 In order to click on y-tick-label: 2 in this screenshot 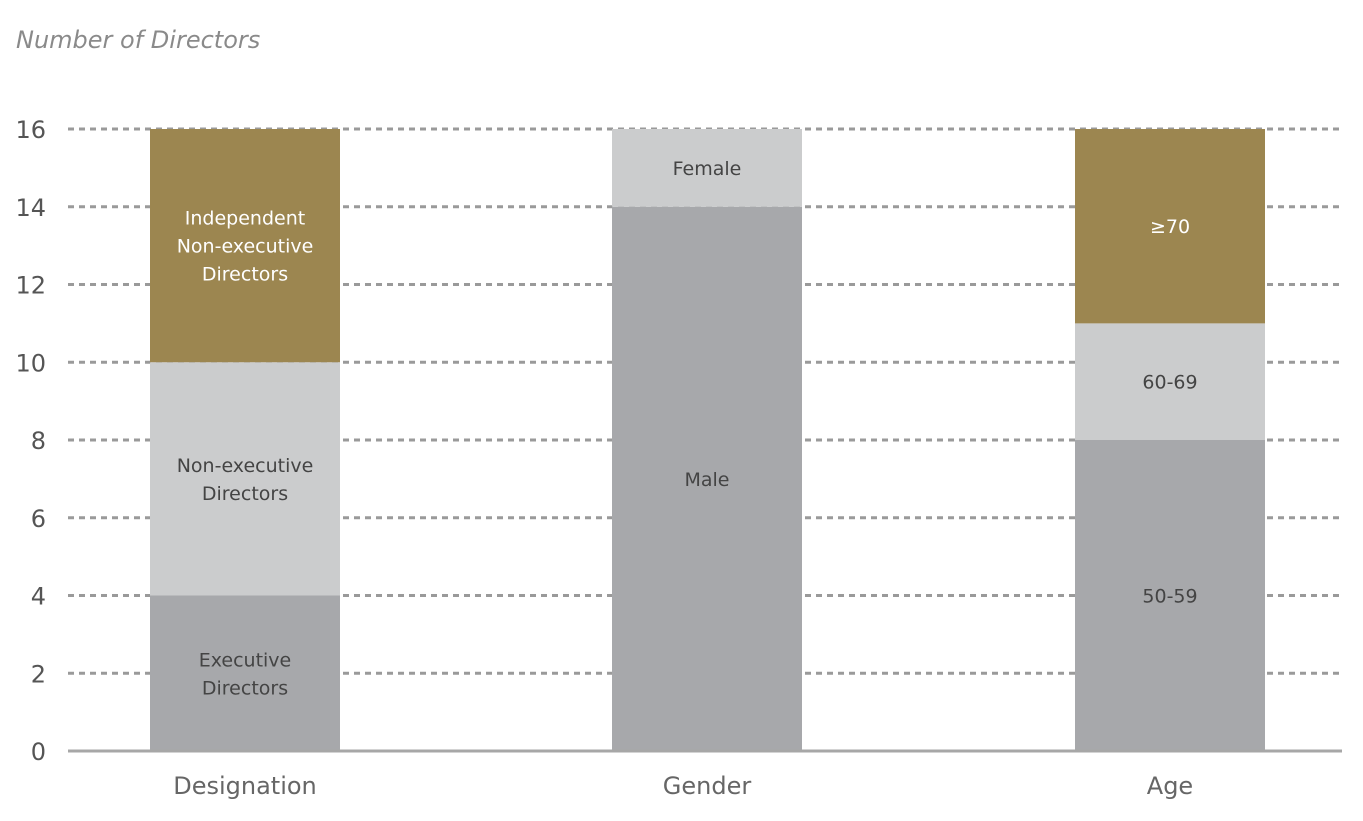, I will do `click(38, 674)`.